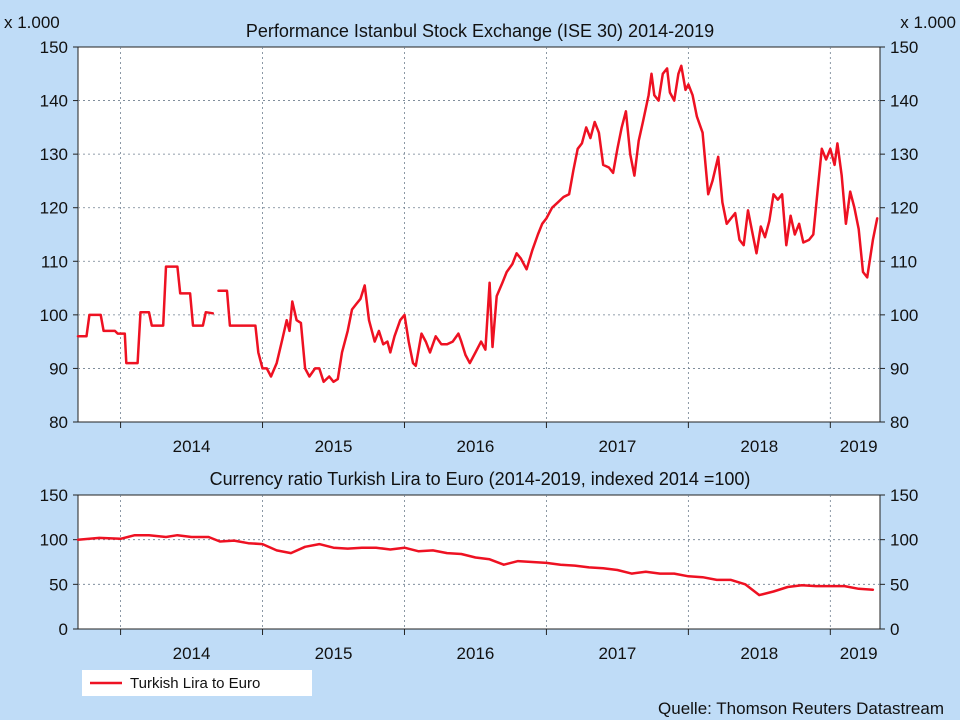  I want to click on source-label: Quelle: Thomson Reuters Datastream, so click(801, 708).